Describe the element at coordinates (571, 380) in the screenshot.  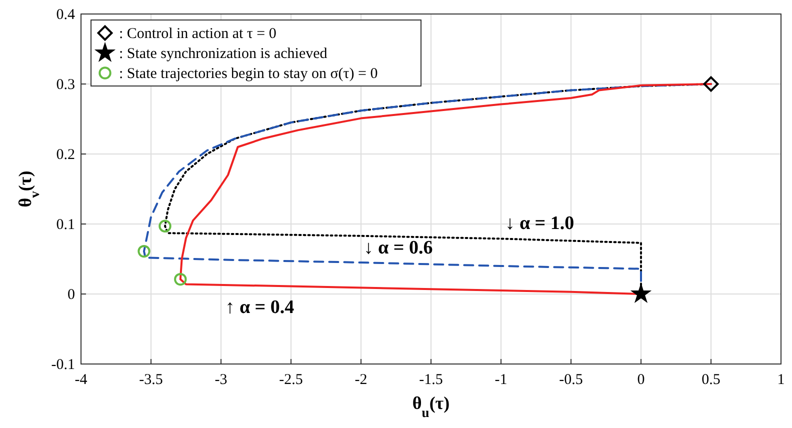
I see `x-tick-label: -0.5` at that location.